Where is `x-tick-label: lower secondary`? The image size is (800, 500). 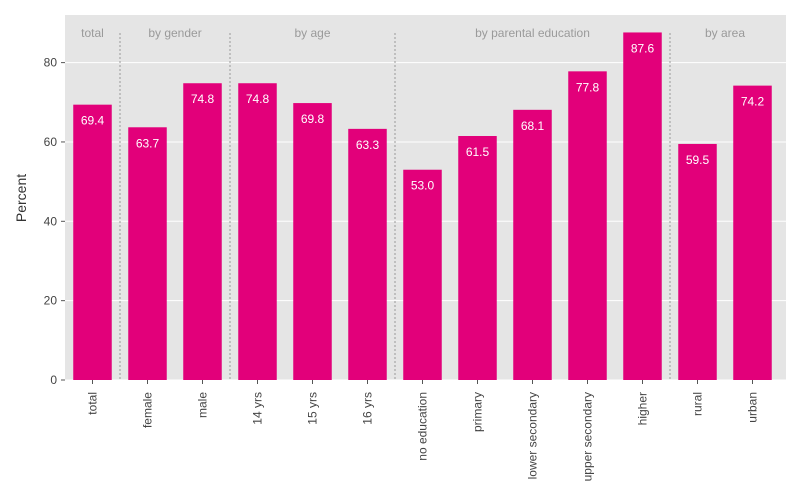 x-tick-label: lower secondary is located at coordinates (533, 435).